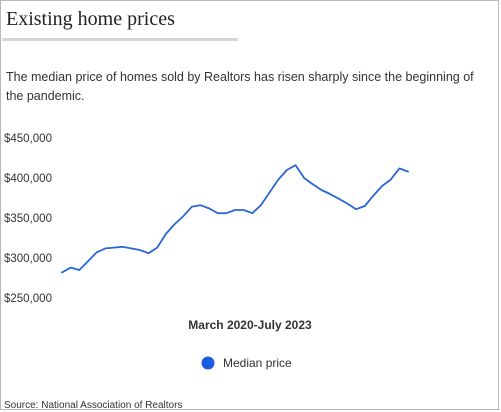  What do you see at coordinates (120, 39) in the screenshot?
I see `title-divider` at bounding box center [120, 39].